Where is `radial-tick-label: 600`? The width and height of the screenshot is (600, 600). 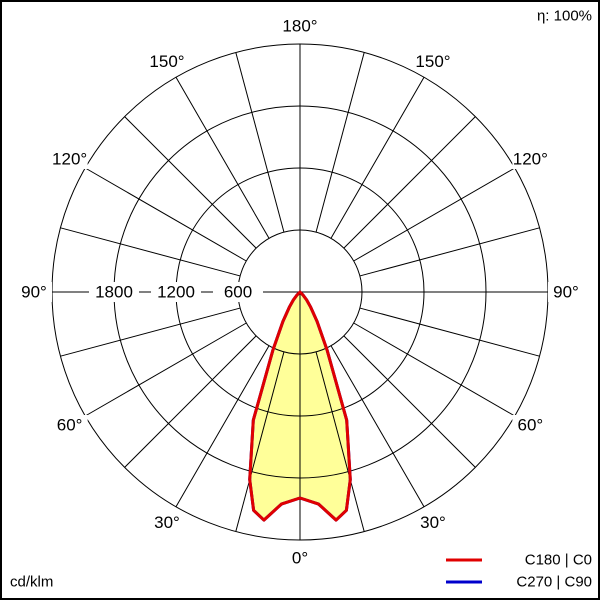
radial-tick-label: 600 is located at coordinates (238, 292).